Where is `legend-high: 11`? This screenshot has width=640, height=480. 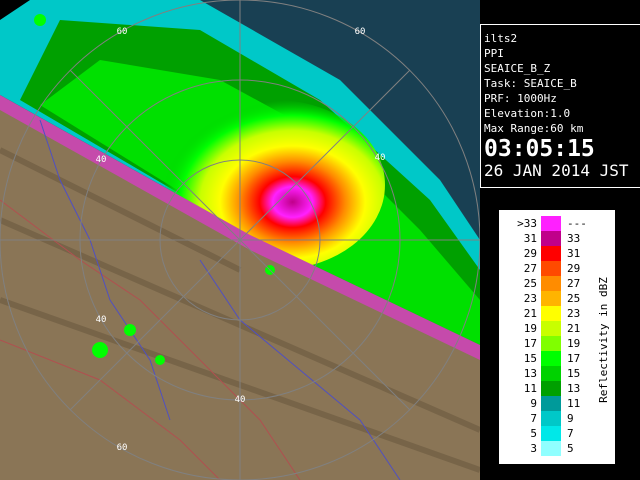 legend-high: 11 is located at coordinates (573, 403).